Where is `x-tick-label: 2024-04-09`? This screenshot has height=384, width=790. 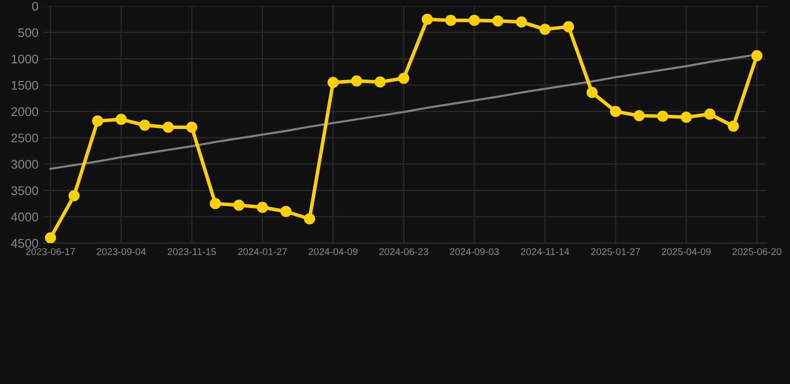
x-tick-label: 2024-04-09 is located at coordinates (333, 252).